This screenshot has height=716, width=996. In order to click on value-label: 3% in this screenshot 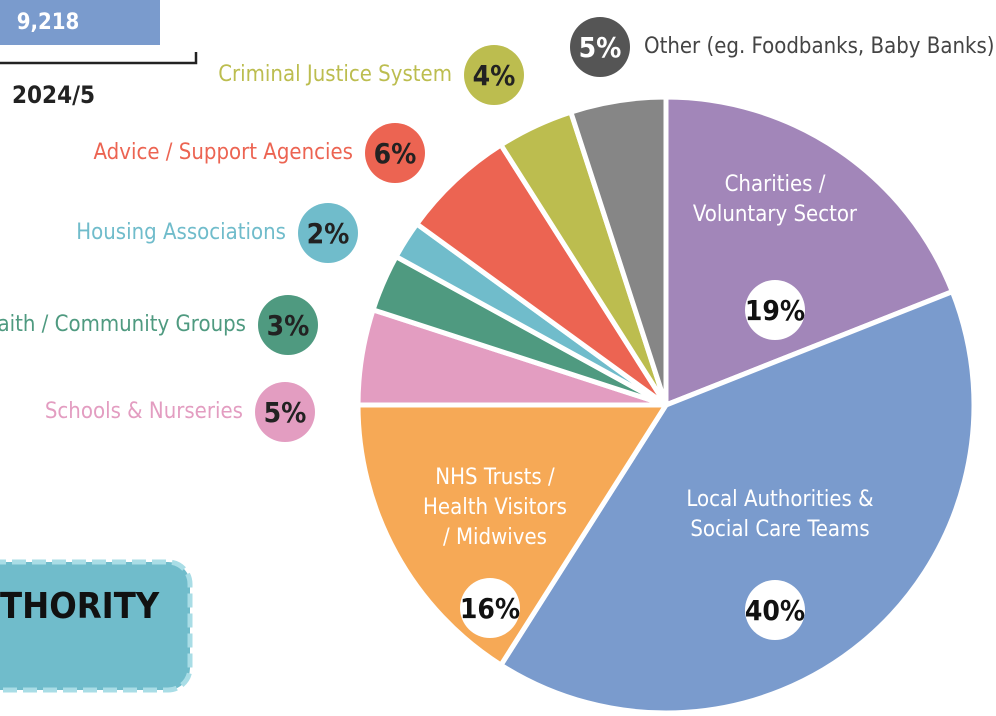, I will do `click(288, 325)`.